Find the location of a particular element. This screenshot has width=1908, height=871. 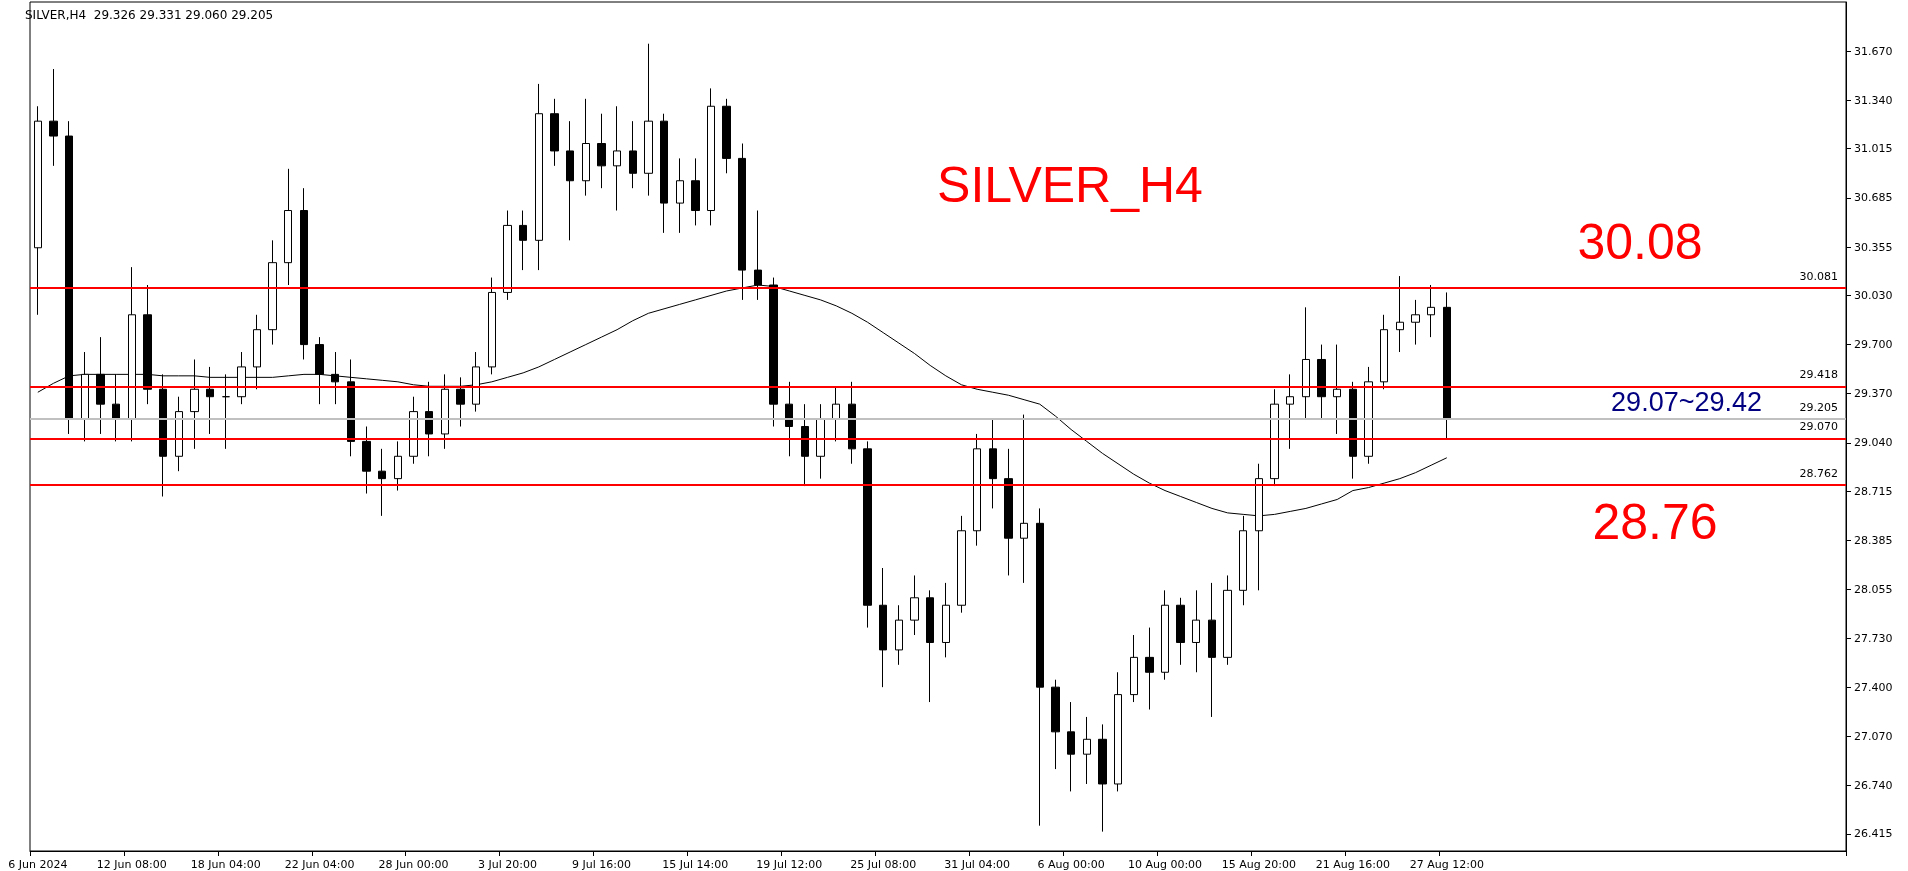

x-tick-label: 15 Jul 14:00 is located at coordinates (695, 864).